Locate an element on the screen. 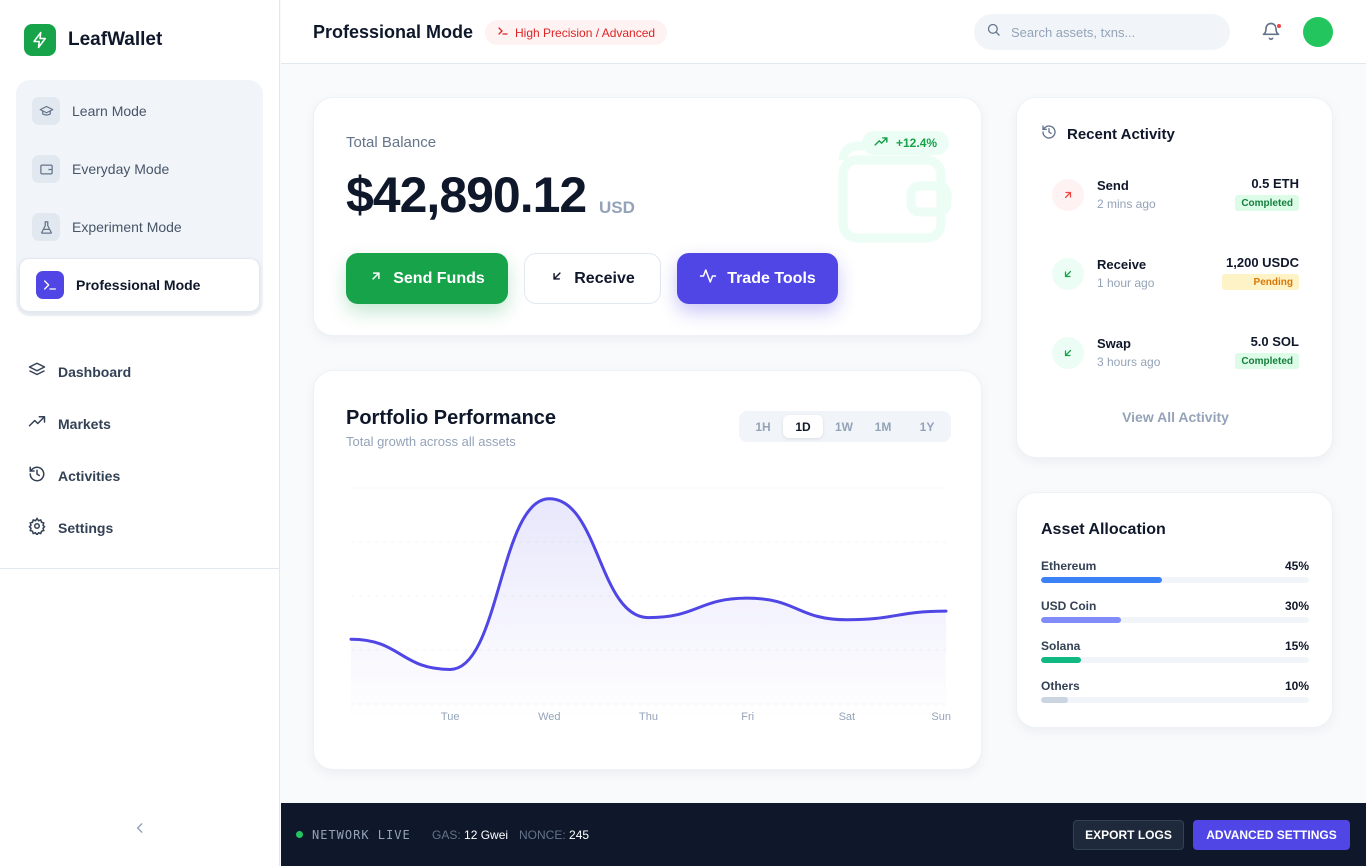 This screenshot has height=866, width=1366. export-logs-button: EXPORT LOGS is located at coordinates (1128, 835).